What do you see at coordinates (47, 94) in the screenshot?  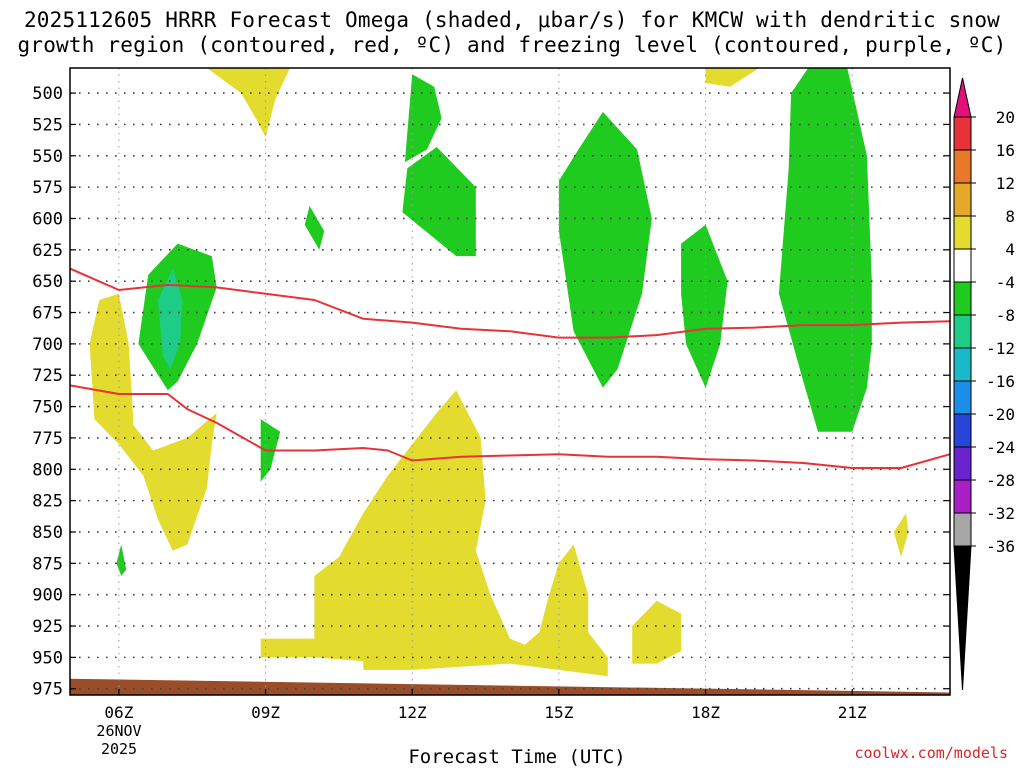 I see `y-tick-label: 500` at bounding box center [47, 94].